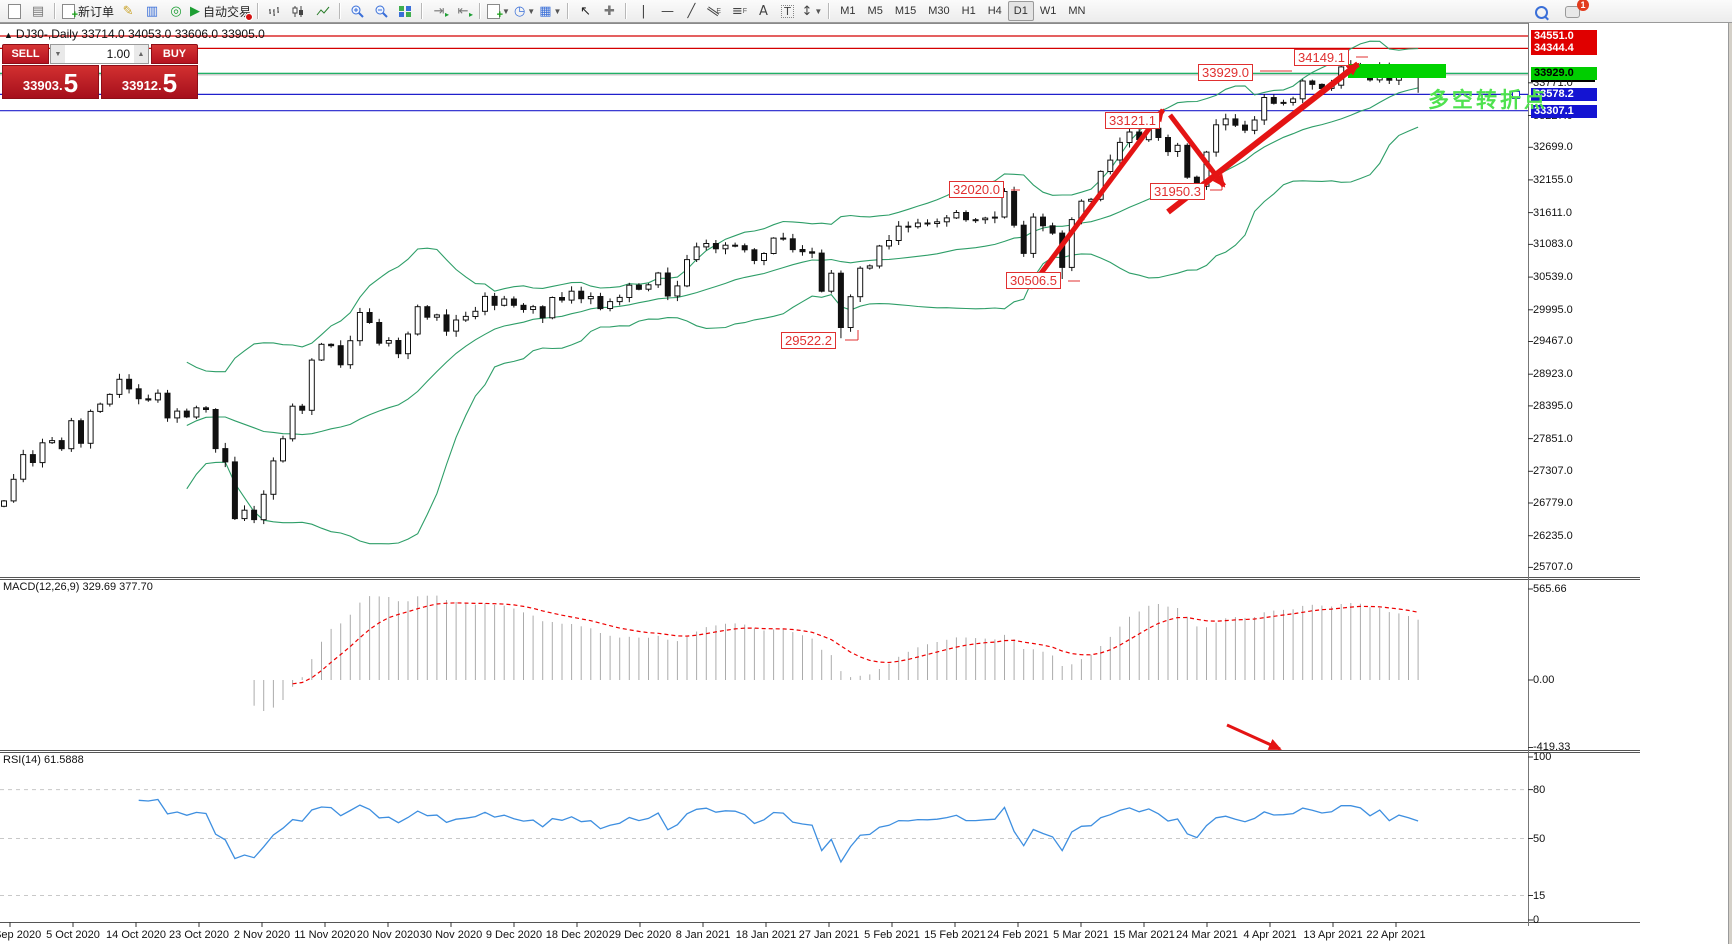 The height and width of the screenshot is (944, 1732). I want to click on chart-profile-icon: ▤, so click(38, 11).